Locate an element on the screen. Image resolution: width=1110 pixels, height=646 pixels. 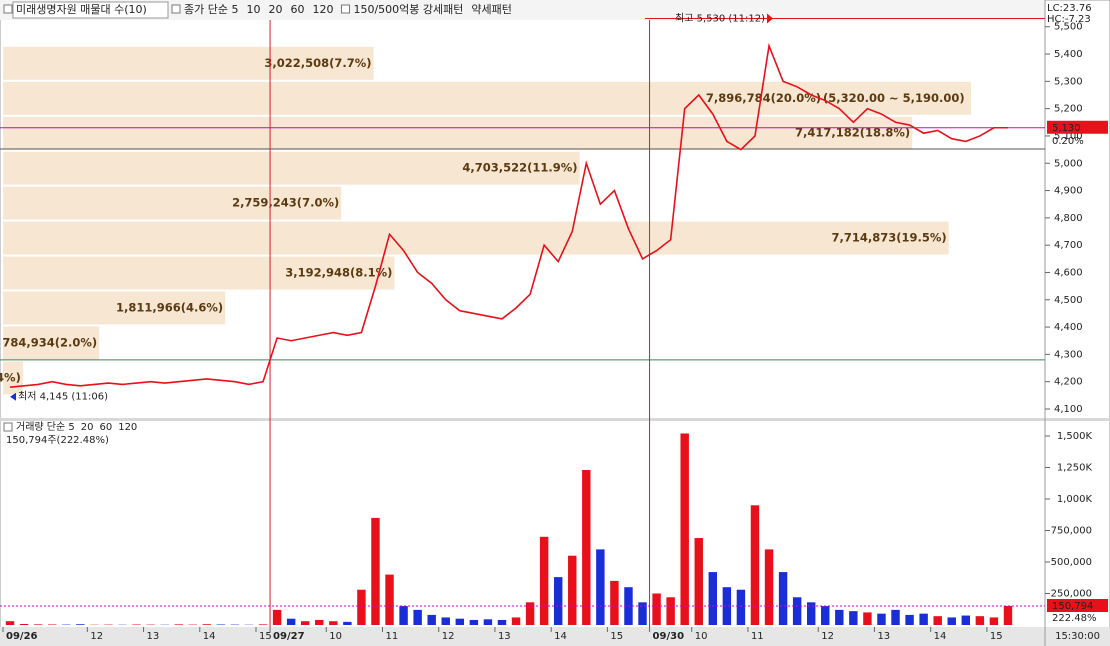
y-tick-label: 5,000 is located at coordinates (1068, 163).